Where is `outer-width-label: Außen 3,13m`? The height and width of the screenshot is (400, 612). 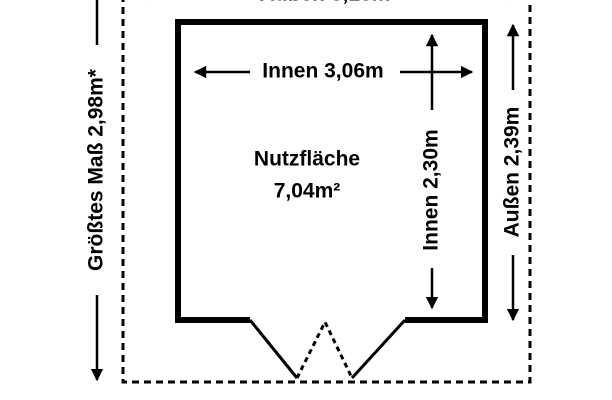 outer-width-label: Außen 3,13m is located at coordinates (325, 3).